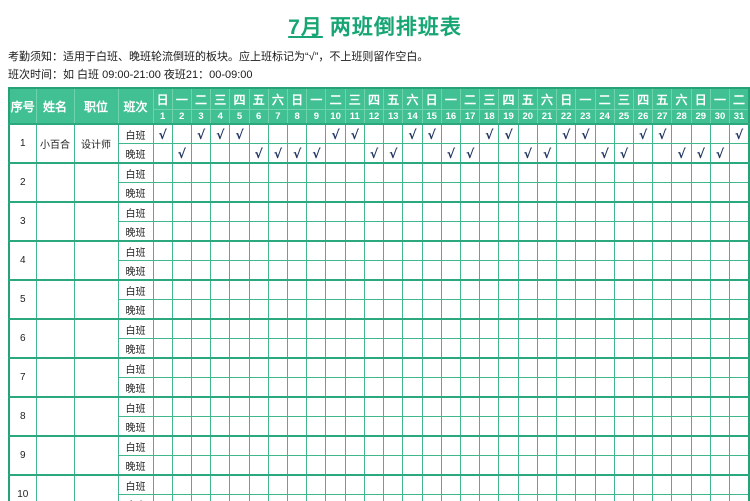 The height and width of the screenshot is (501, 750). Describe the element at coordinates (135, 445) in the screenshot. I see `day-shift-label-cell: 白班` at that location.